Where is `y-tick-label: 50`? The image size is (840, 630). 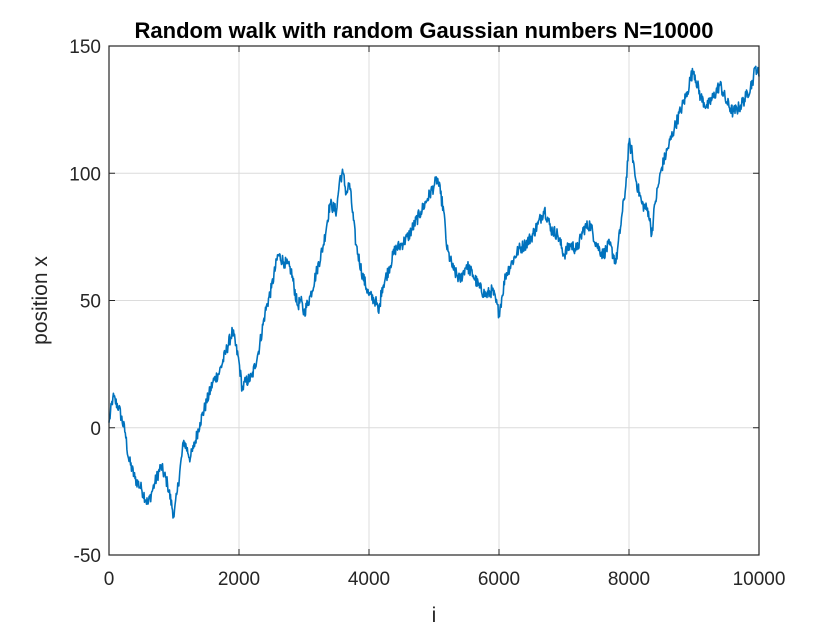 y-tick-label: 50 is located at coordinates (90, 302).